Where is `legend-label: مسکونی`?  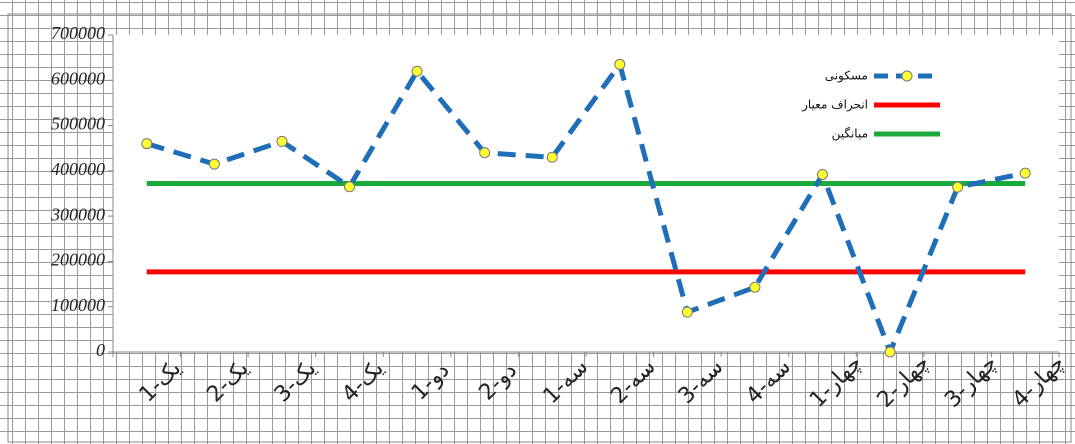 legend-label: مسکونی is located at coordinates (846, 76).